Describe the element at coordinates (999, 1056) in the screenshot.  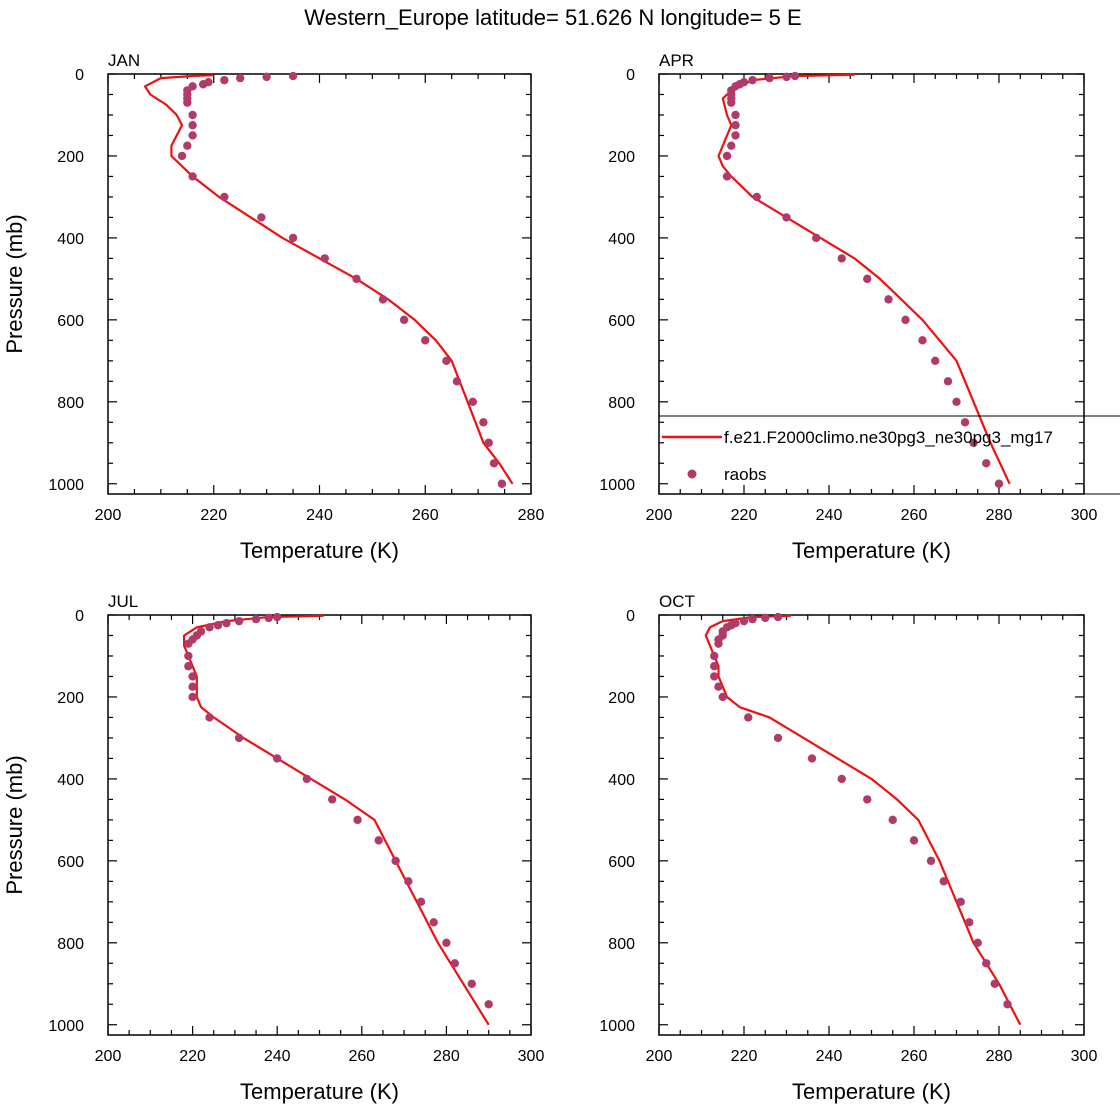
I see `x-tick-label: 280` at that location.